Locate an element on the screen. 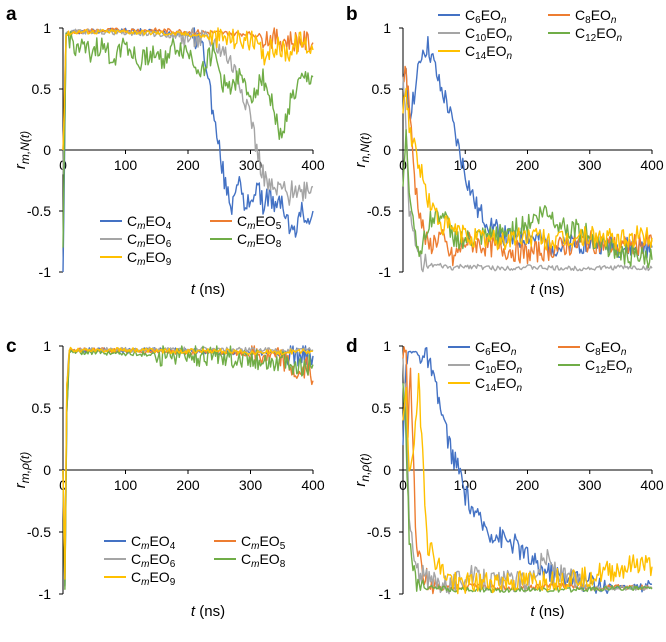  y-axis-label: rn,ρ(t) is located at coordinates (362, 469).